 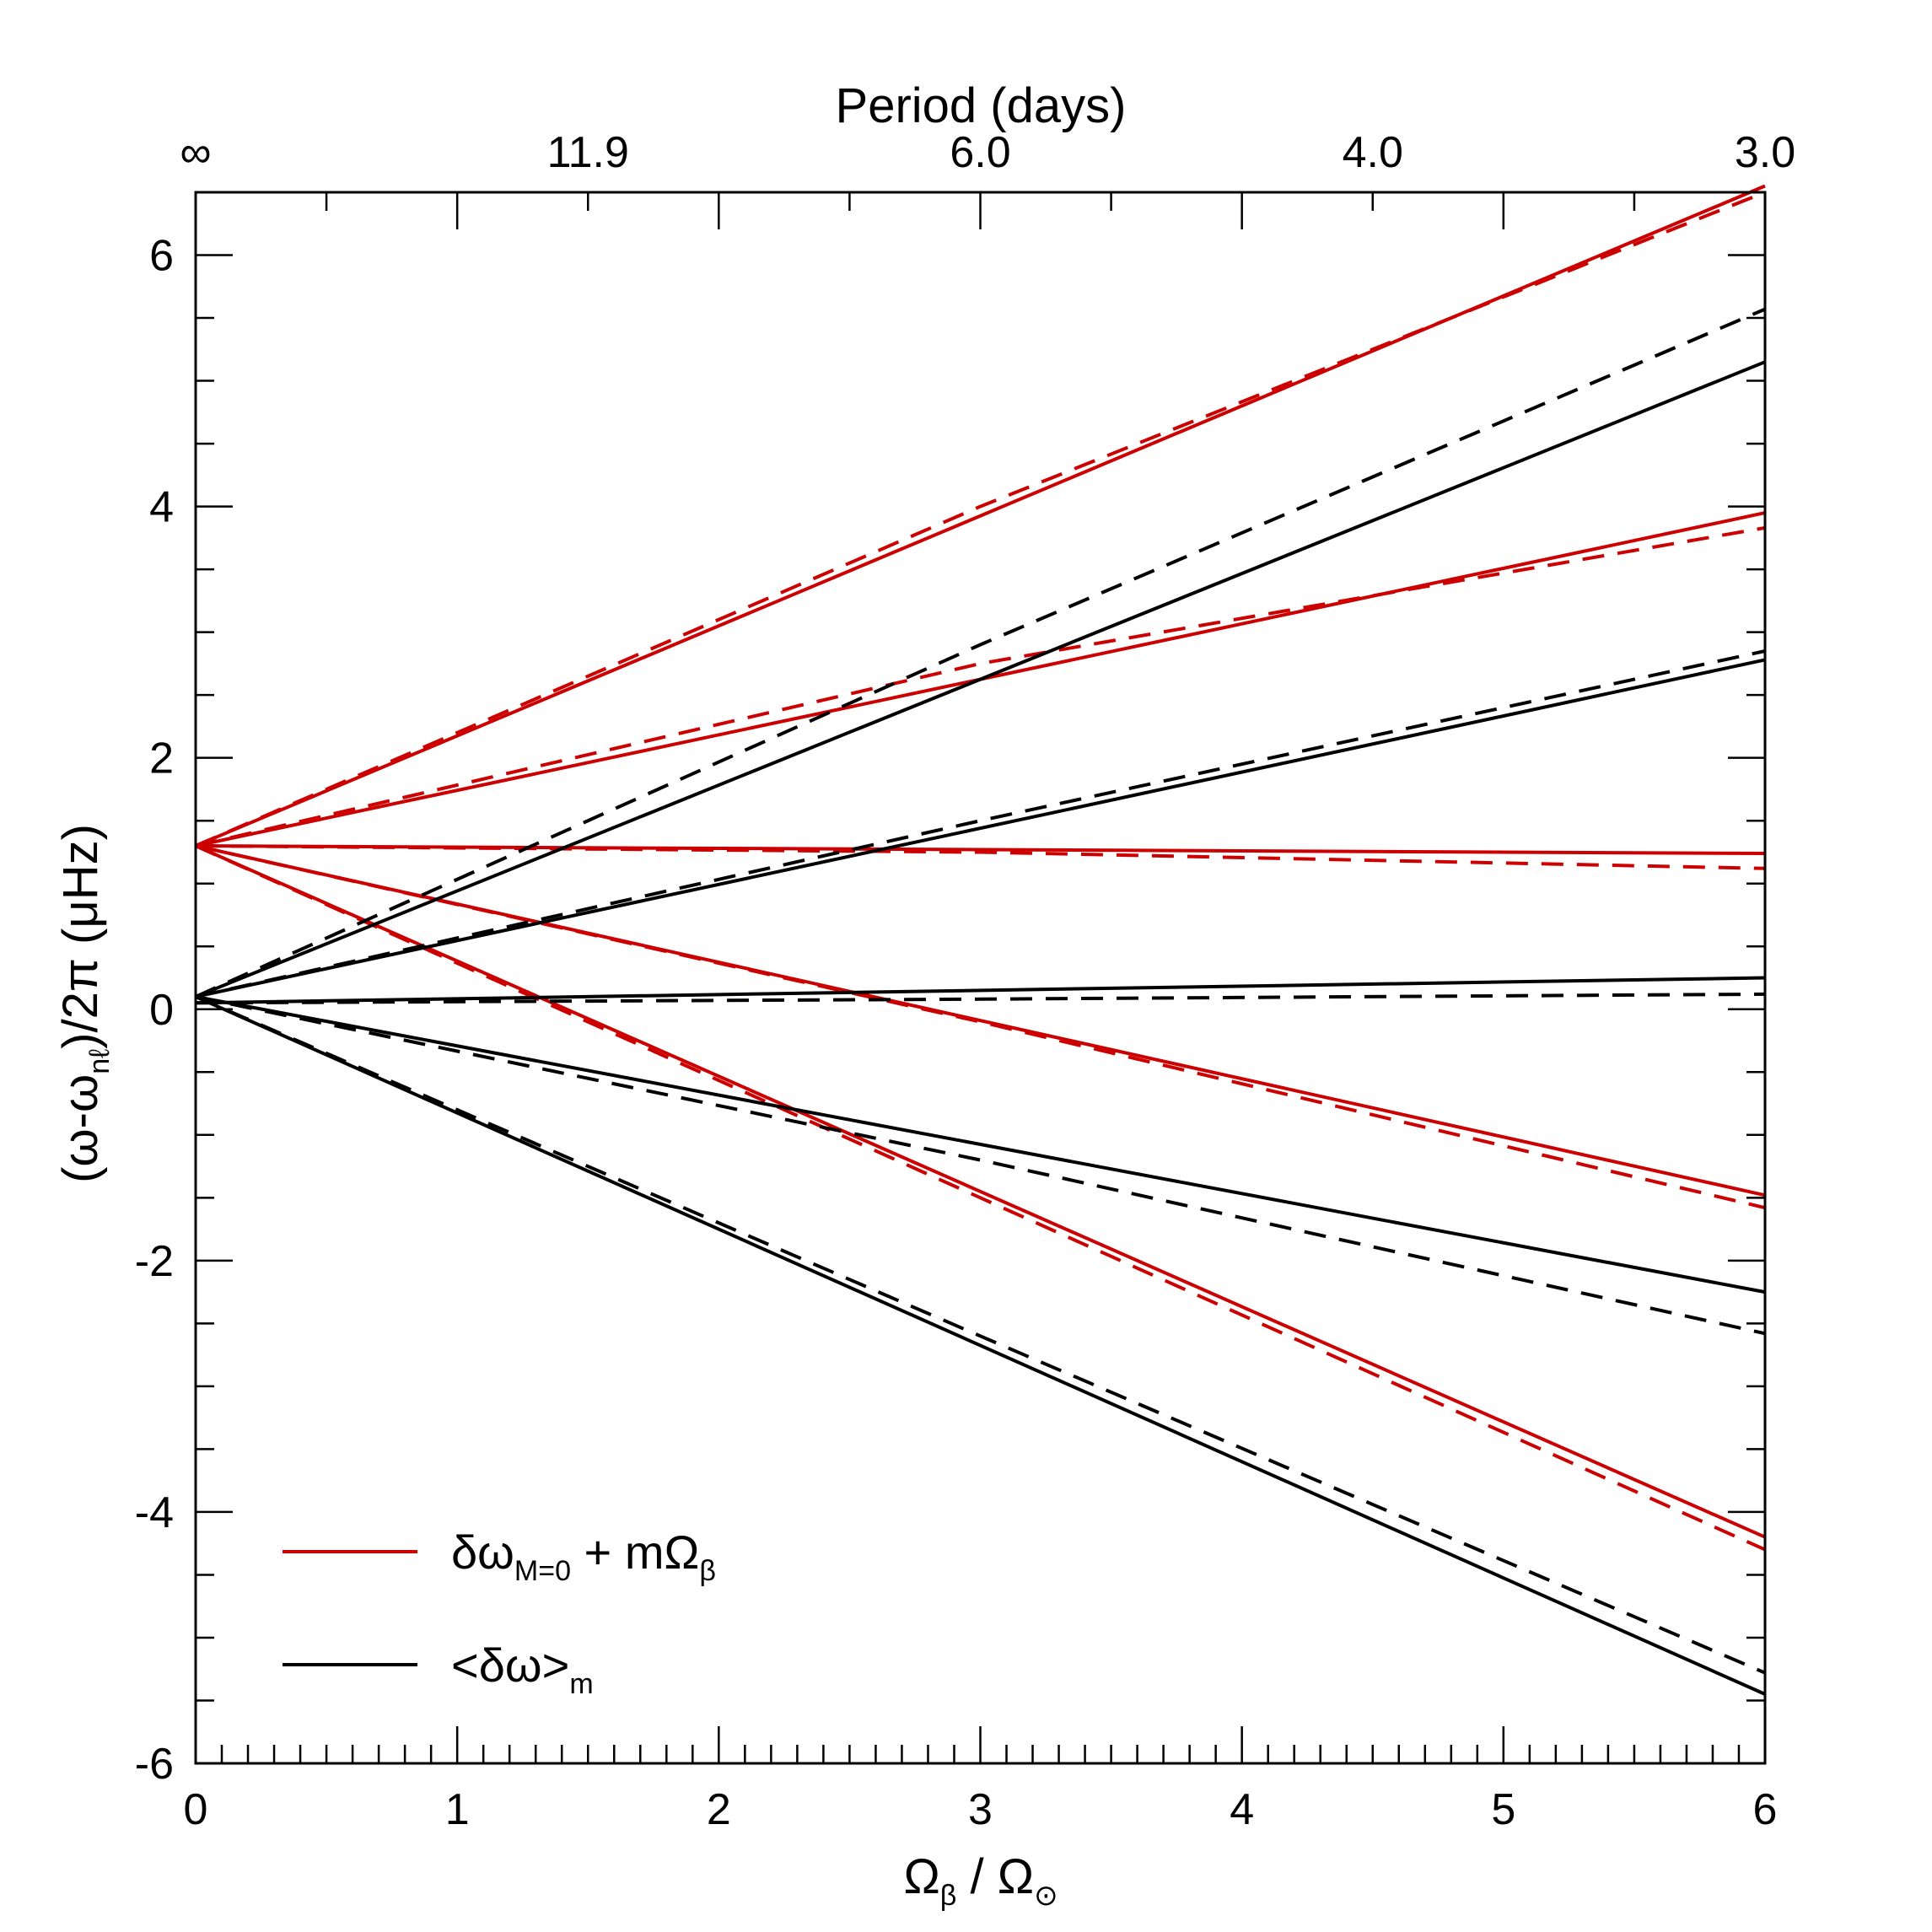 What do you see at coordinates (719, 1810) in the screenshot?
I see `x-tick-label: 2` at bounding box center [719, 1810].